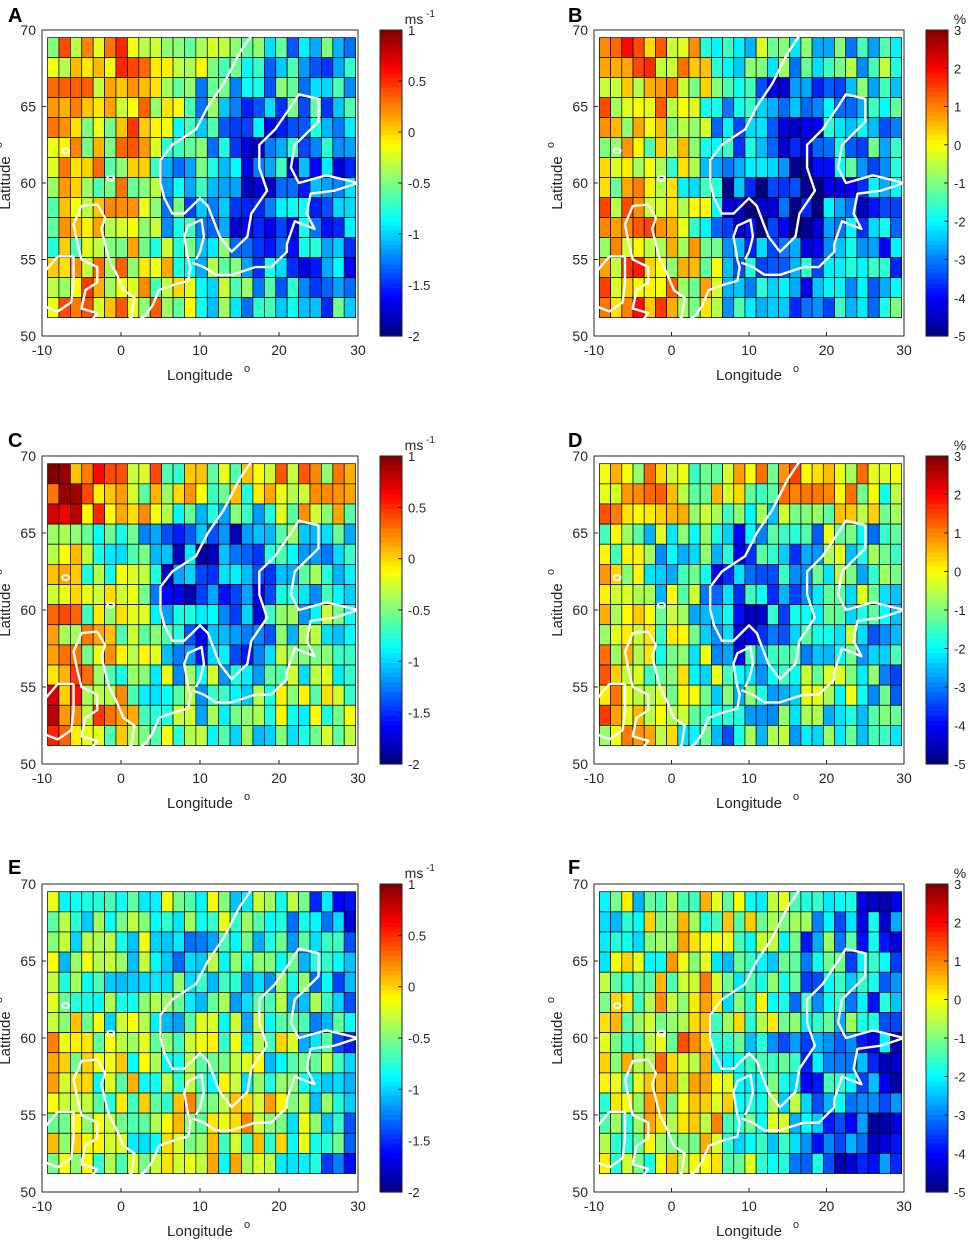 Image resolution: width=976 pixels, height=1257 pixels. What do you see at coordinates (407, 603) in the screenshot?
I see `colorbar: 10.50-0.5-1-1.5-2ms -1` at bounding box center [407, 603].